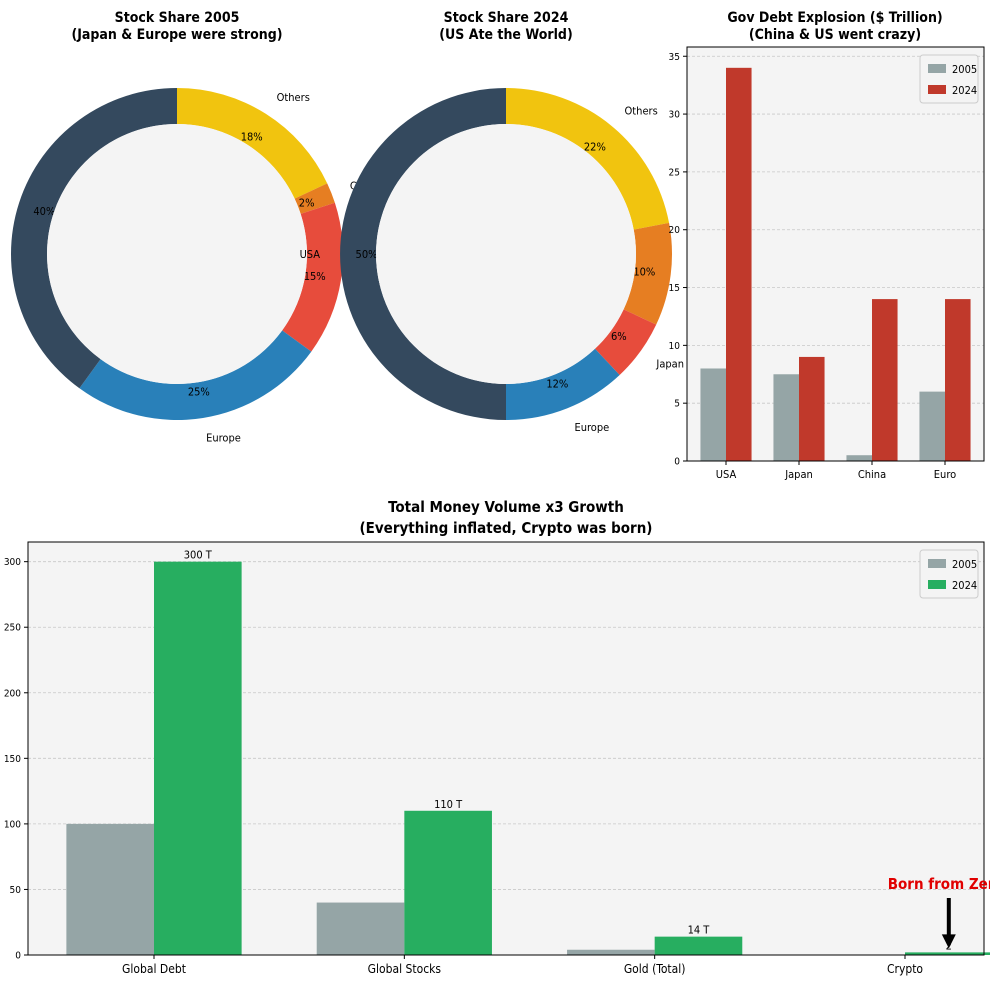 The image size is (990, 990). Describe the element at coordinates (405, 969) in the screenshot. I see `x-tick-label: Global Stocks` at that location.